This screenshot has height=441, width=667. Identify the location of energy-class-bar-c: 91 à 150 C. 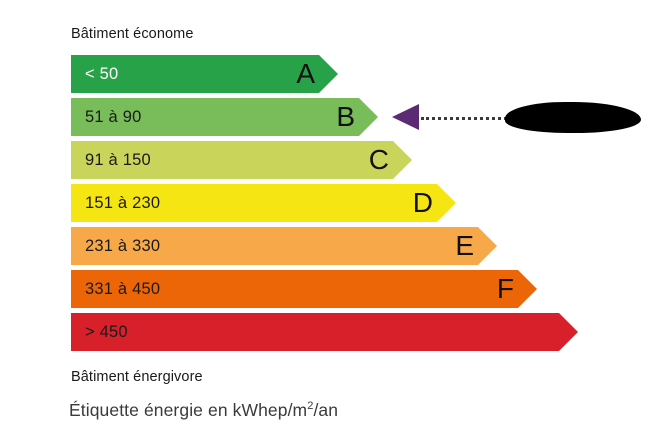
(241, 160).